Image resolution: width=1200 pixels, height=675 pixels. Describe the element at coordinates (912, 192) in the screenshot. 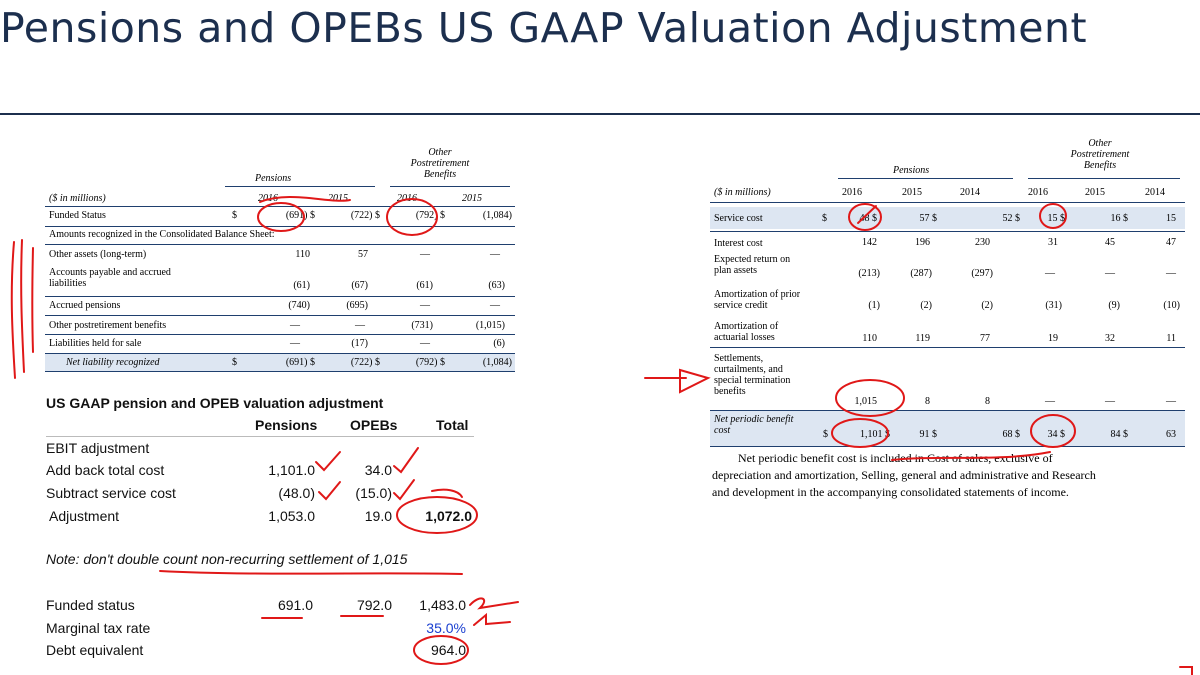

I see `year-header: 2015` at that location.